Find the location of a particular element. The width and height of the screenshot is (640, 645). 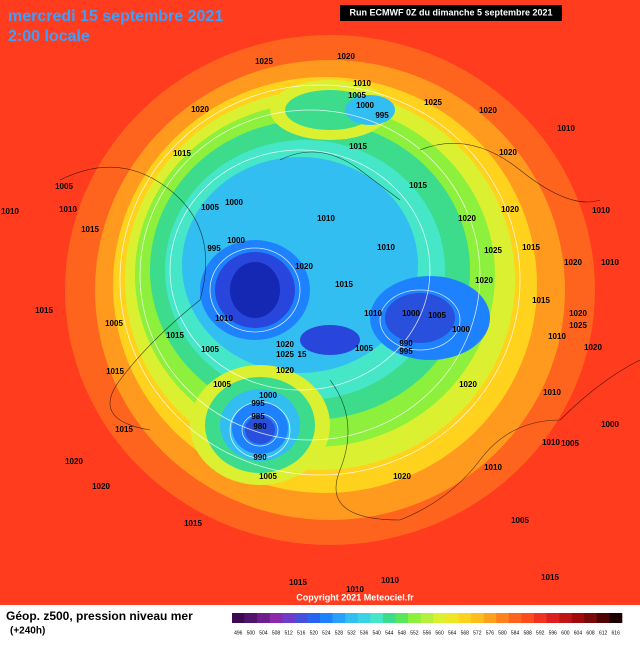

run-box is located at coordinates (451, 13).